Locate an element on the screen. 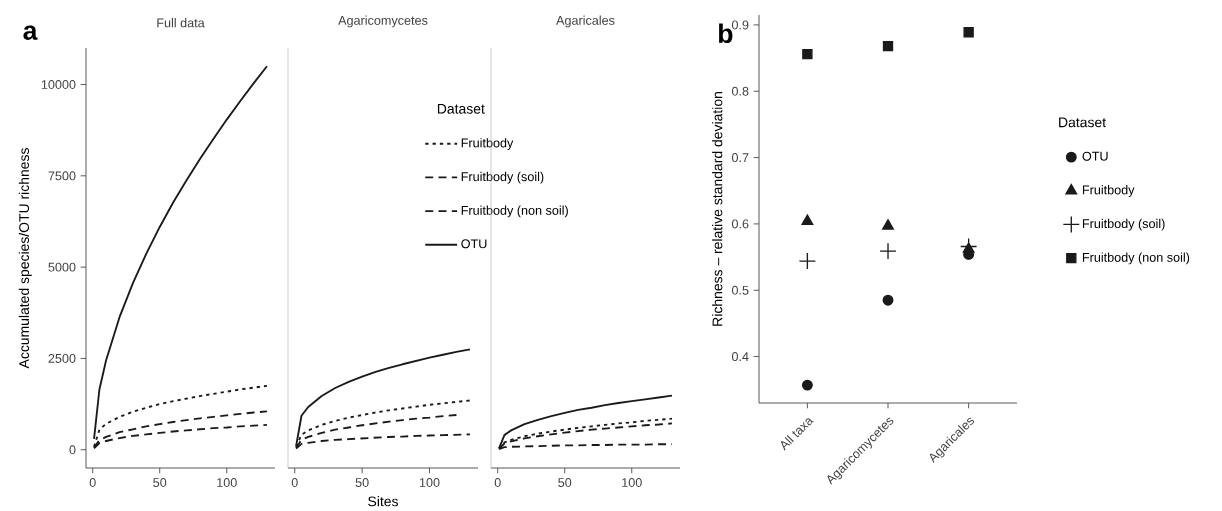 The height and width of the screenshot is (511, 1222). y-tick-label: 5000 is located at coordinates (62, 267).